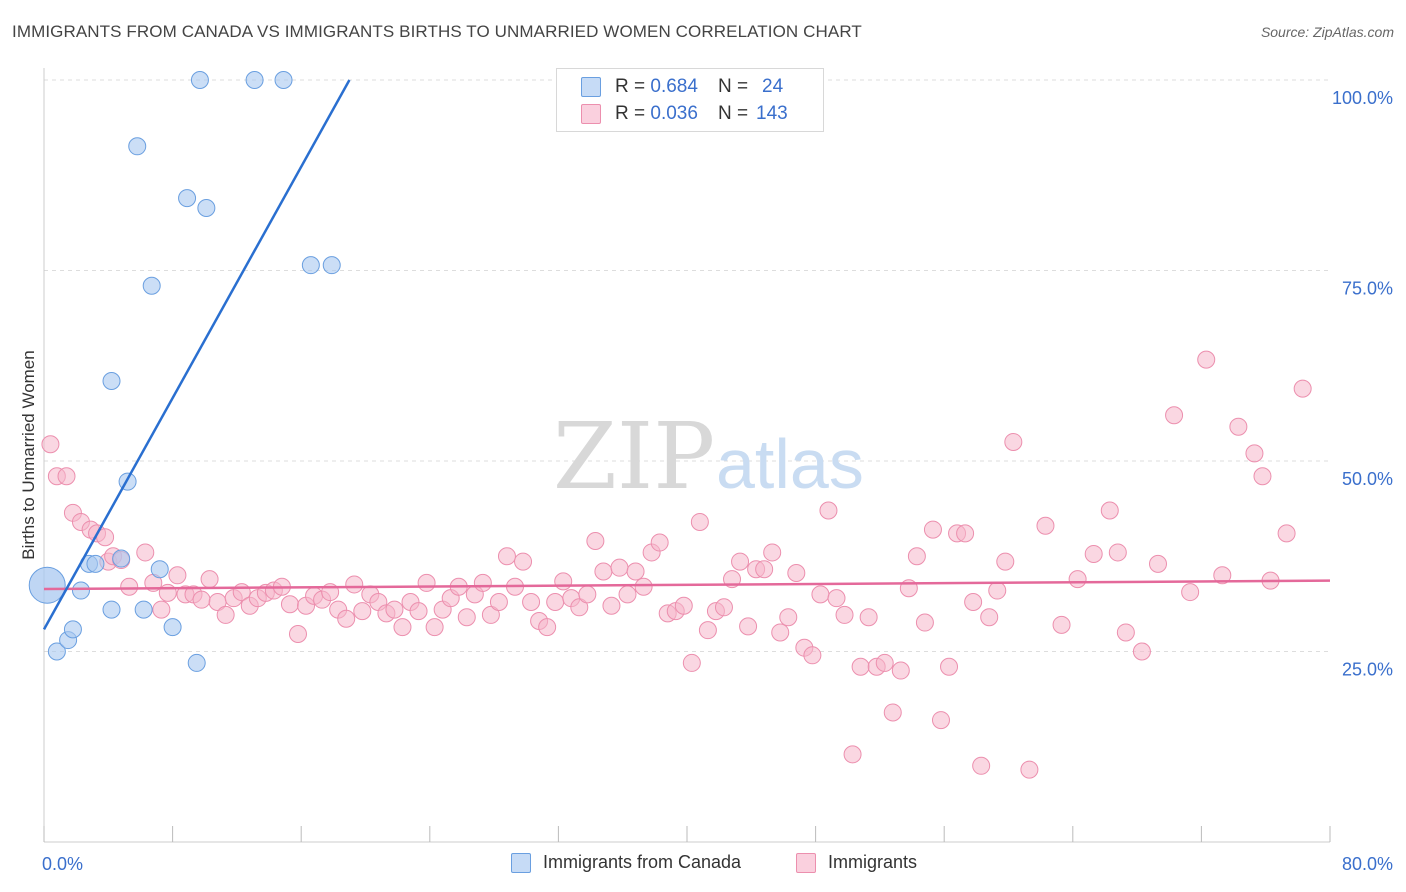 This screenshot has width=1406, height=892. I want to click on legend-label-canada: Immigrants from Canada, so click(642, 862).